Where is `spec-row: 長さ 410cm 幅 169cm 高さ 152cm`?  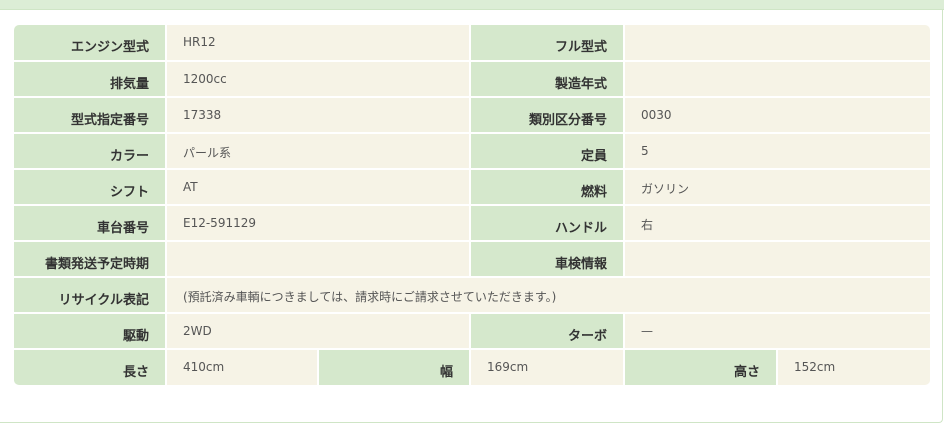 spec-row: 長さ 410cm 幅 169cm 高さ 152cm is located at coordinates (472, 366).